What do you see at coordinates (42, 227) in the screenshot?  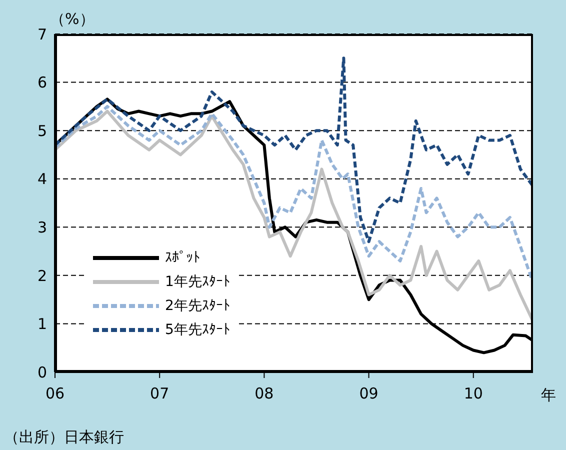 I see `y-tick-label: 3` at bounding box center [42, 227].